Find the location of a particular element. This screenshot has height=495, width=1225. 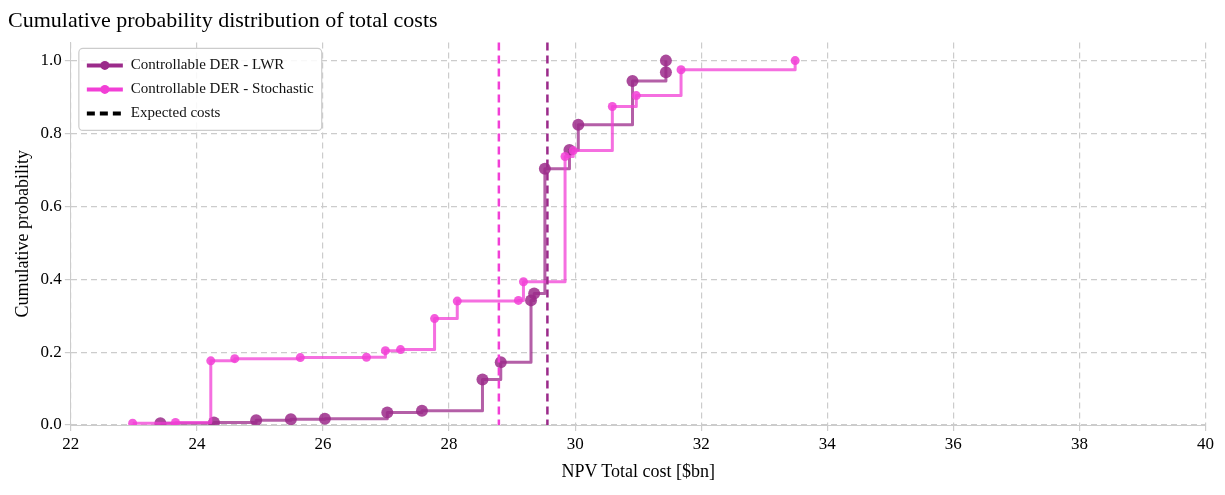

x-tick-label: 22 is located at coordinates (71, 443).